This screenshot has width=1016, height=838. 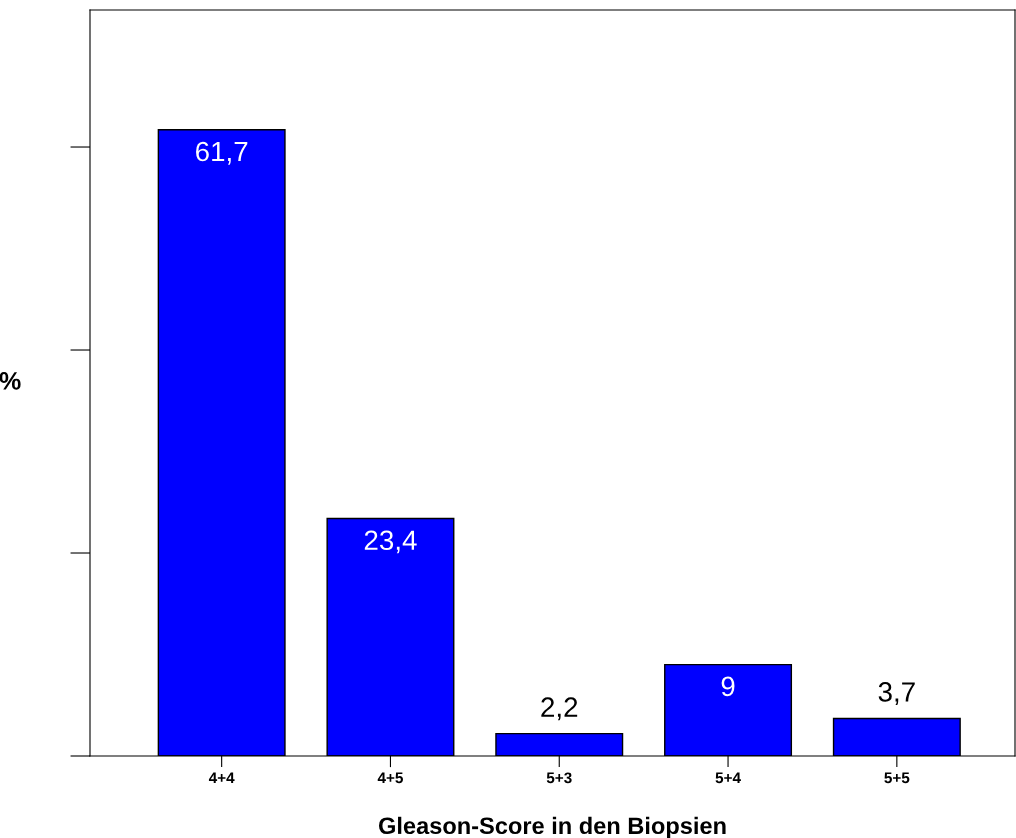 What do you see at coordinates (728, 778) in the screenshot?
I see `x-tick-label: 5+4` at bounding box center [728, 778].